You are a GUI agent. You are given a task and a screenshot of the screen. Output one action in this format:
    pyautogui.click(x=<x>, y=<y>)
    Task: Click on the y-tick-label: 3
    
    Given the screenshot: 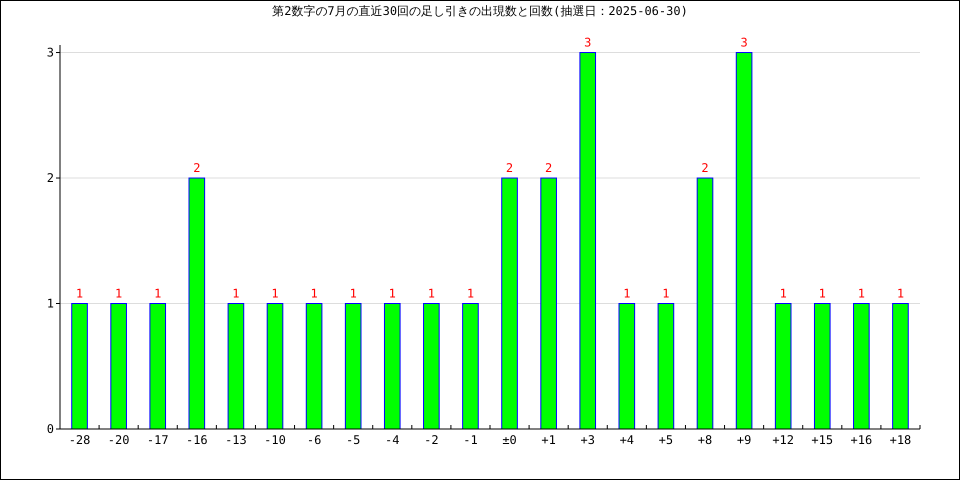 What is the action you would take?
    pyautogui.click(x=50, y=53)
    